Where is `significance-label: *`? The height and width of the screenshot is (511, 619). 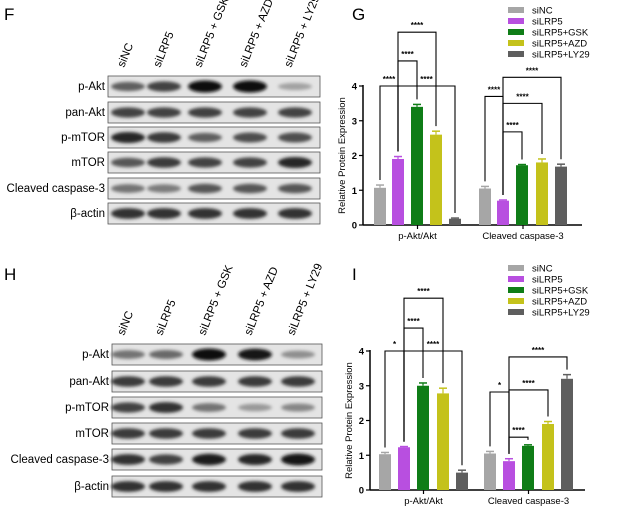 significance-label: * is located at coordinates (500, 385).